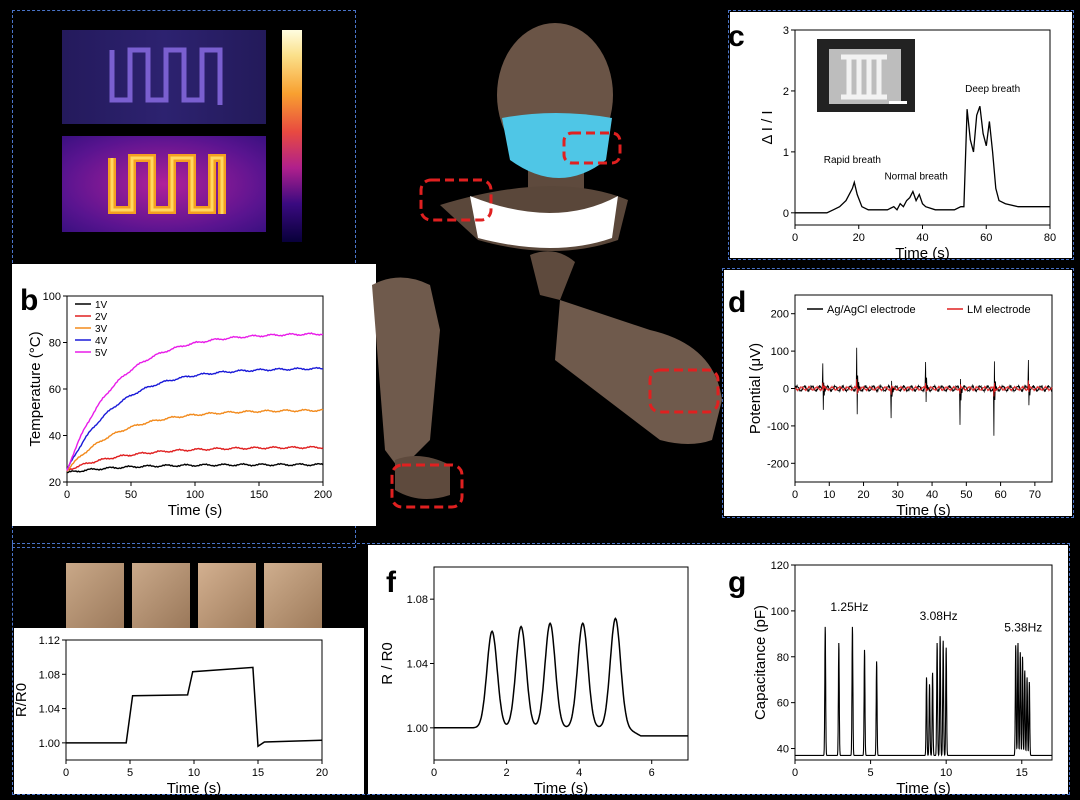 Image resolution: width=1080 pixels, height=800 pixels. What do you see at coordinates (783, 658) in the screenshot?
I see `y-tick-label-g: 80` at bounding box center [783, 658].